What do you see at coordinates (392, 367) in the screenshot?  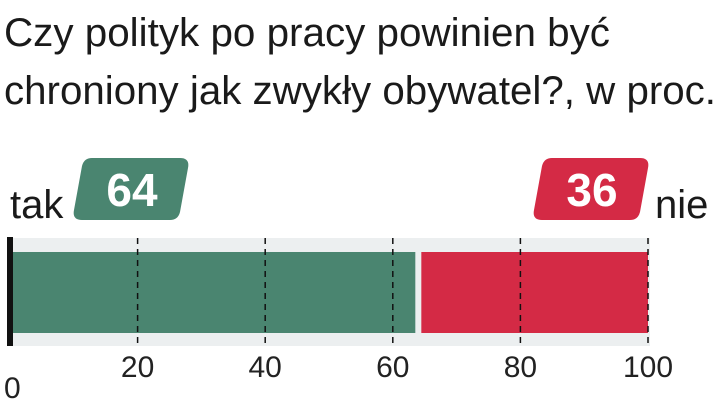 I see `x-tick-label: 60` at bounding box center [392, 367].